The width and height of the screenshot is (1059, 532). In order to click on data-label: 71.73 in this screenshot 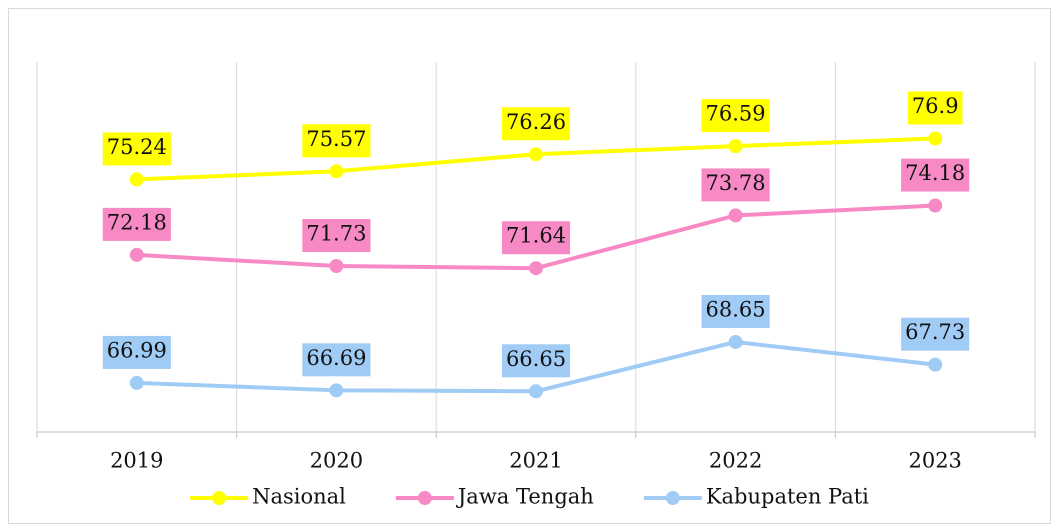, I will do `click(336, 235)`.